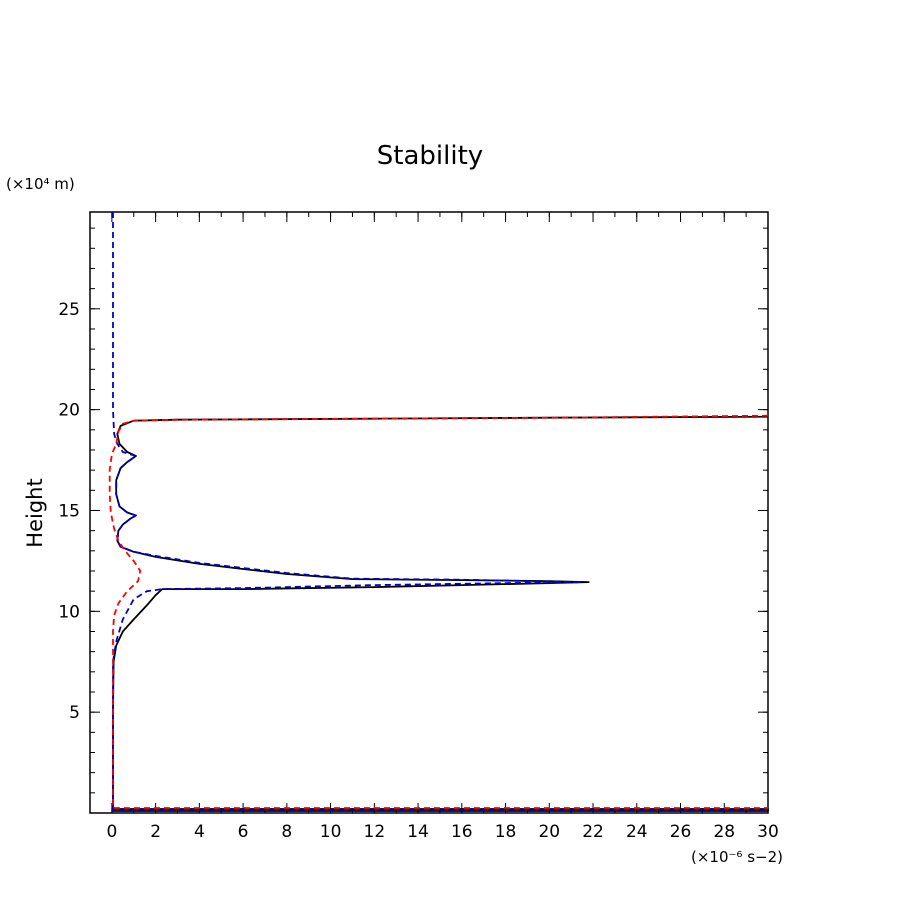  Describe the element at coordinates (286, 832) in the screenshot. I see `x-tick-label: 8` at that location.